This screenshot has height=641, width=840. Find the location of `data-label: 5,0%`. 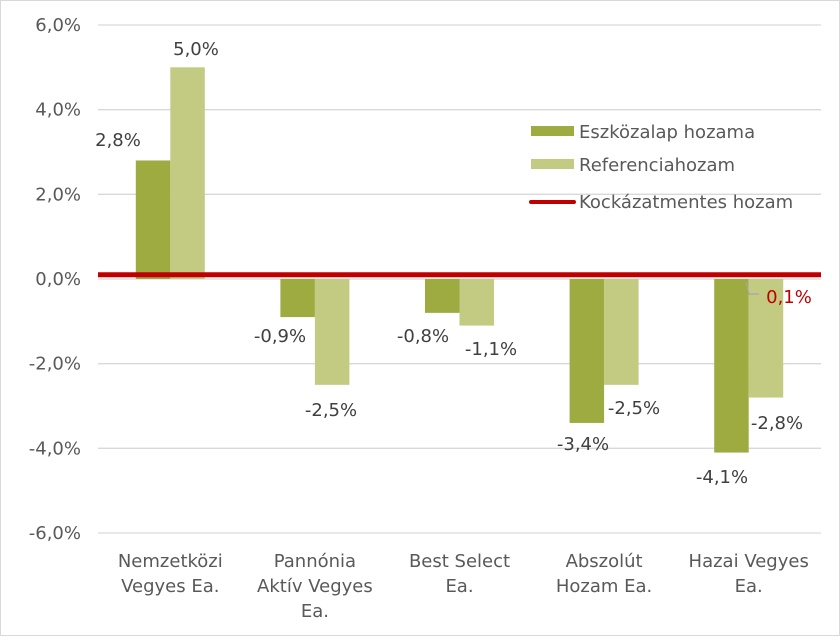

data-label: 5,0% is located at coordinates (196, 49).